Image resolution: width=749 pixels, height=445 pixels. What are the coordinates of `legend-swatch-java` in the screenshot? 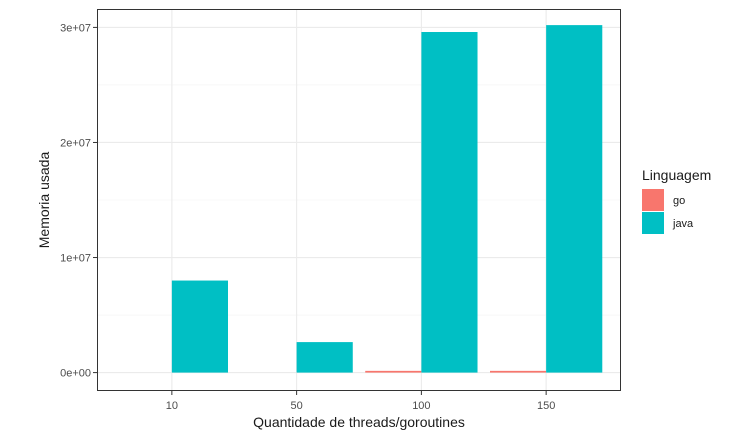 It's located at (653, 223).